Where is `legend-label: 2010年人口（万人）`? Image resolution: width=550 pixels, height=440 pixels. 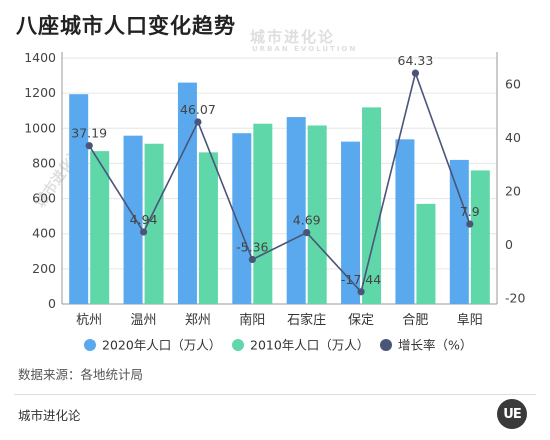 legend-label: 2010年人口（万人） is located at coordinates (309, 345).